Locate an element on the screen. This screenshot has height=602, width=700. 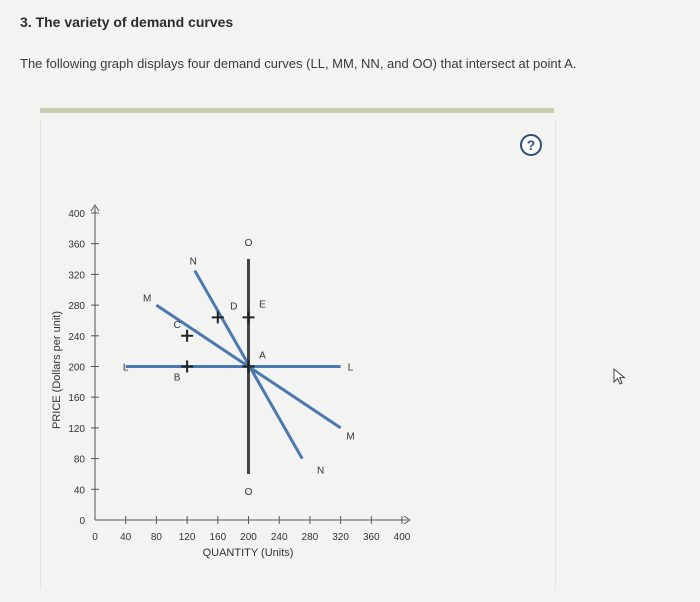
point-d-marker is located at coordinates (217, 317).